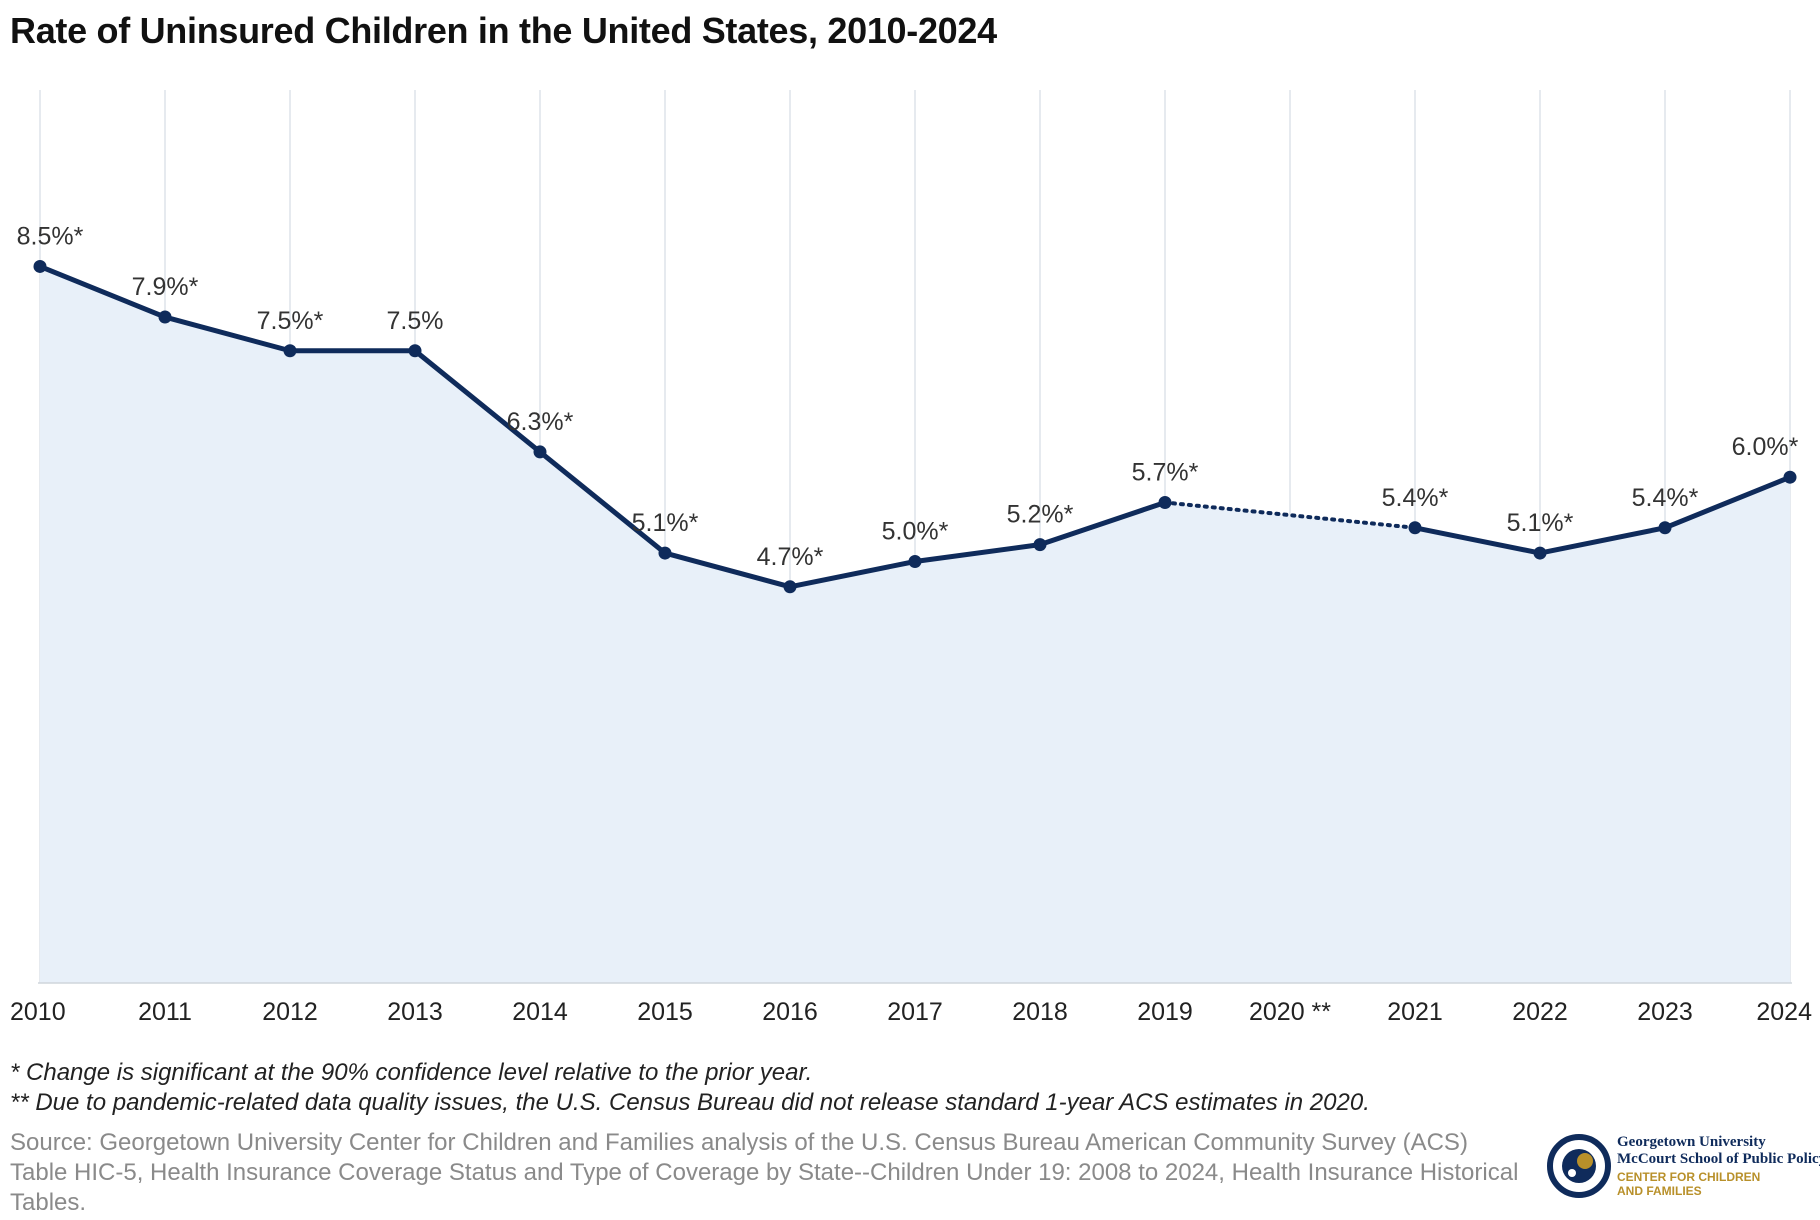  I want to click on data-point-2017, so click(915, 561).